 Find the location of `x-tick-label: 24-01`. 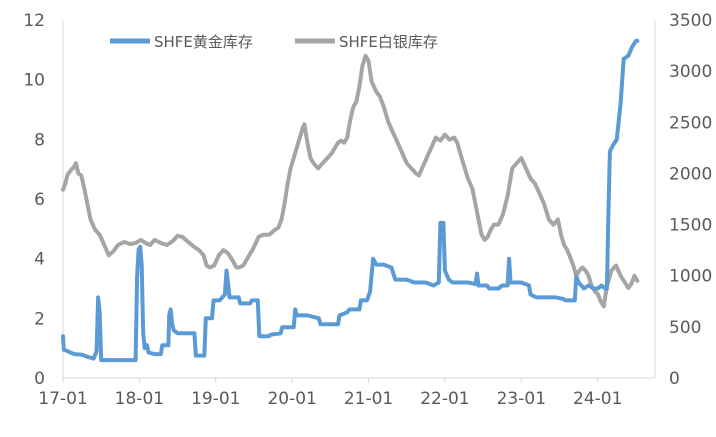

x-tick-label: 24-01 is located at coordinates (597, 399).